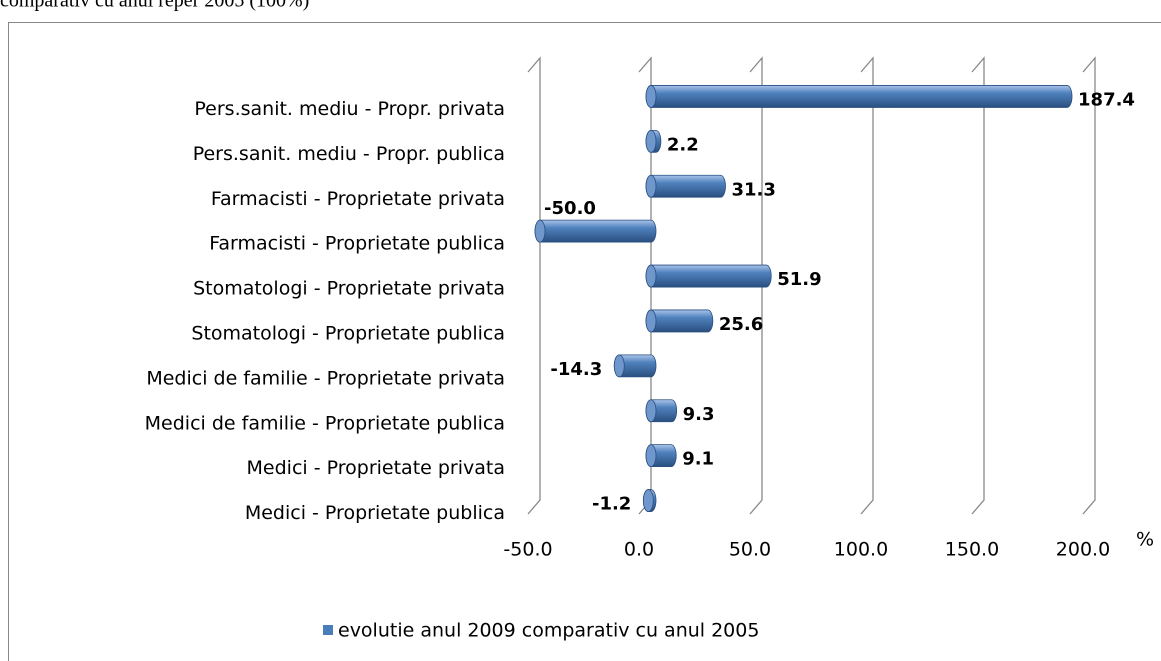 The height and width of the screenshot is (661, 1161). Describe the element at coordinates (375, 513) in the screenshot. I see `category-label: Medici - Proprietate publica` at that location.